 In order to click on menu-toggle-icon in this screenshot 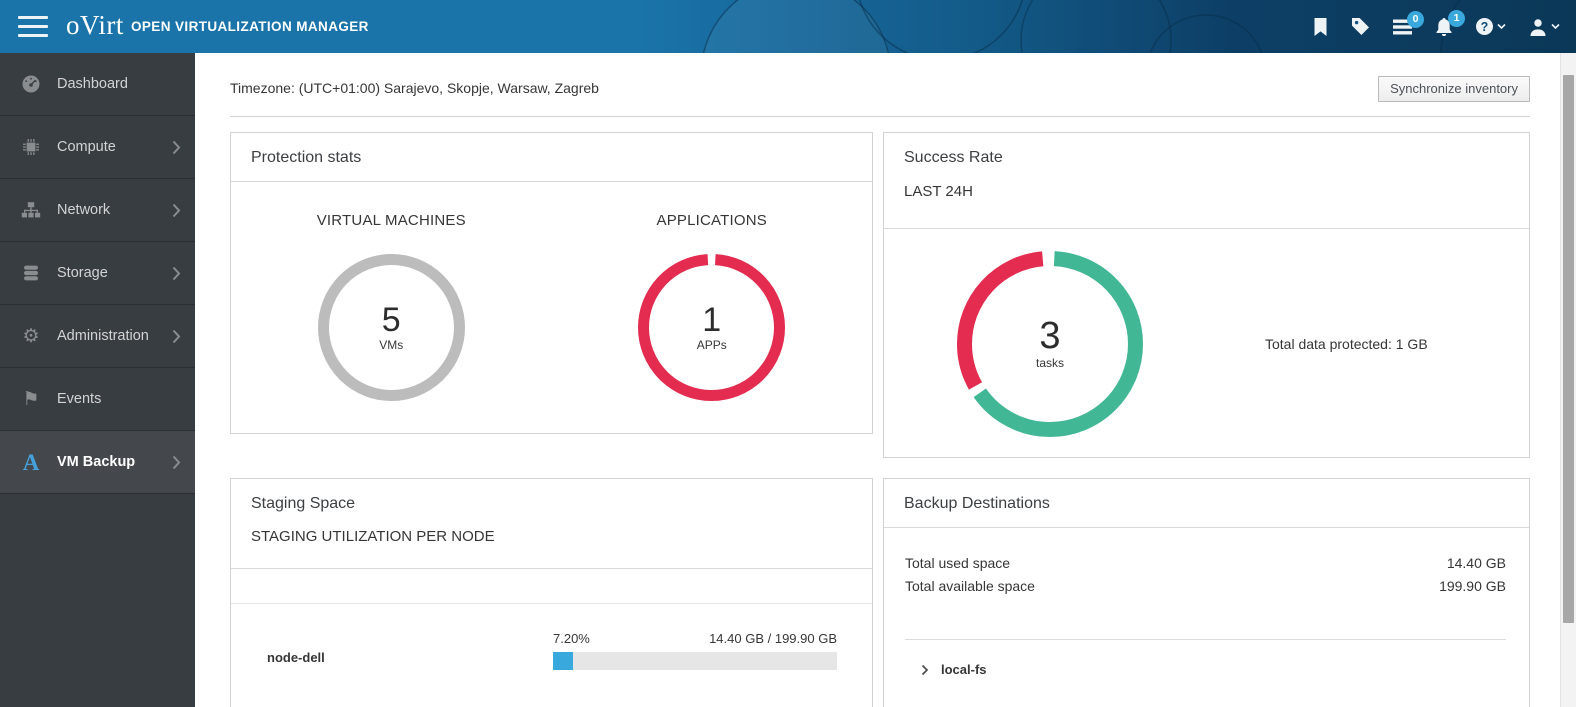, I will do `click(33, 26)`.